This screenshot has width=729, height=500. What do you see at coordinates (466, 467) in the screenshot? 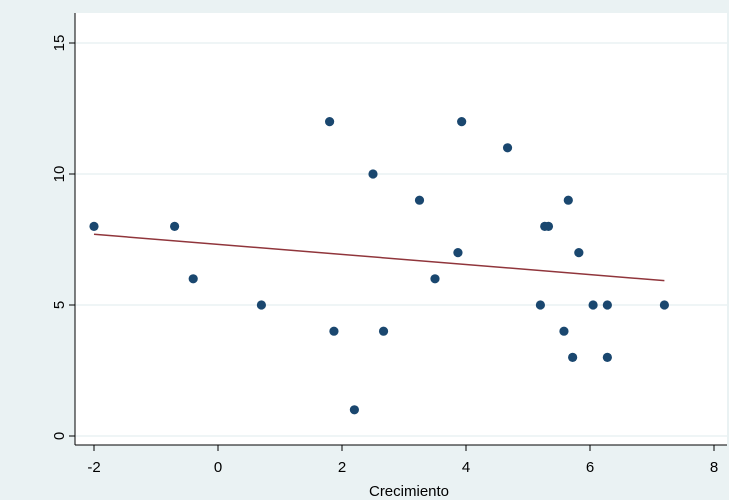
I see `x-tick-label: 4` at bounding box center [466, 467].